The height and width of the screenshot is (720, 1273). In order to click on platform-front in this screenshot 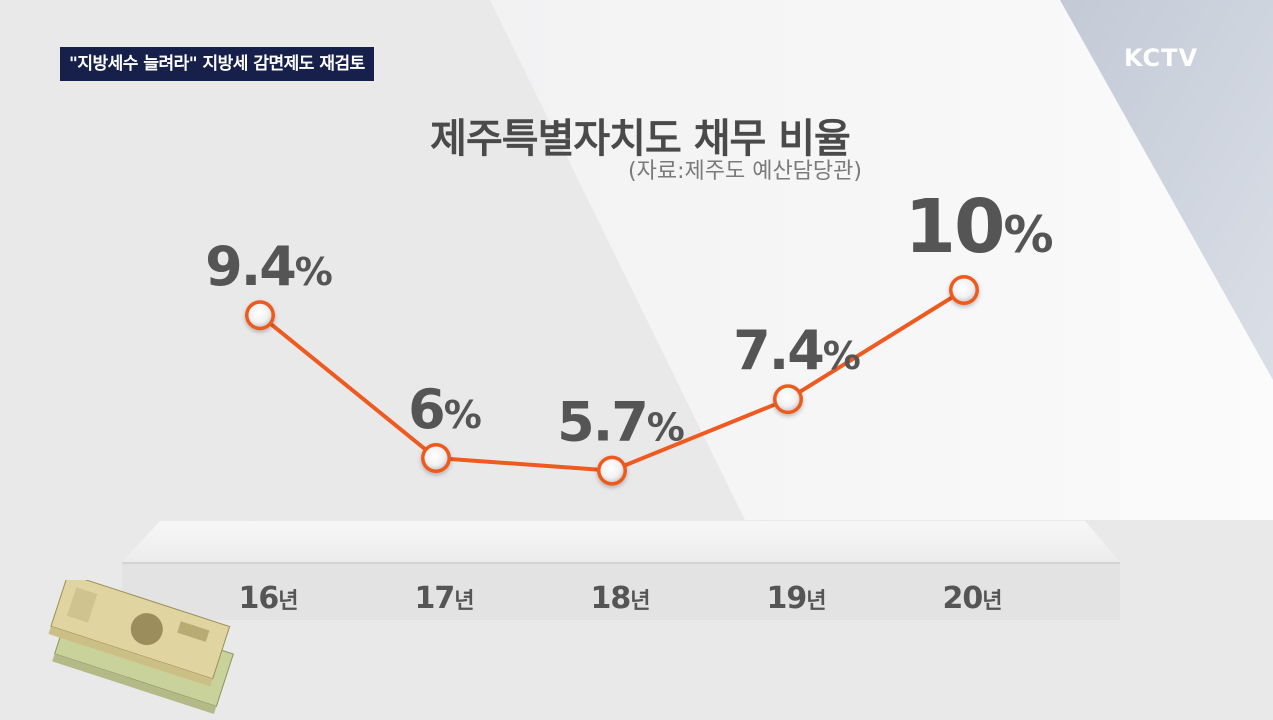, I will do `click(621, 591)`.